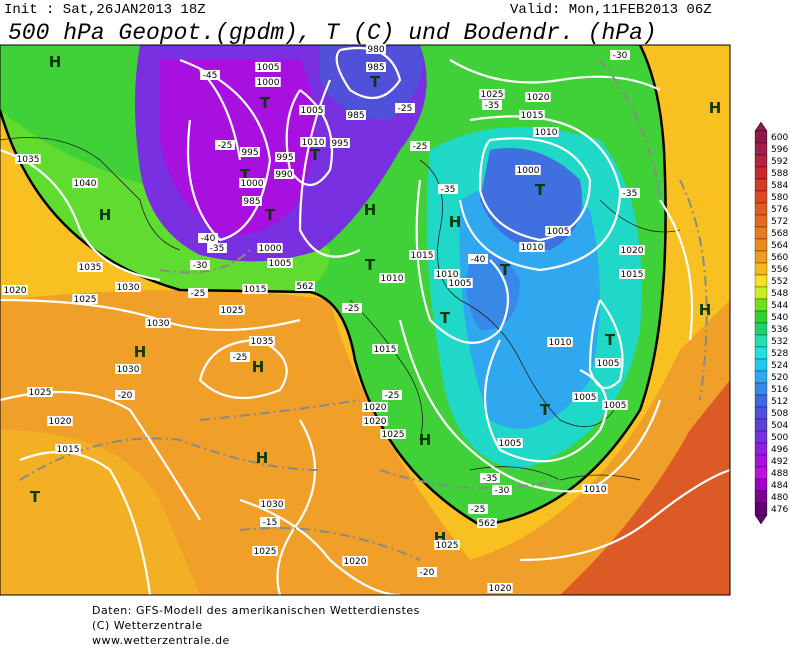  Describe the element at coordinates (761, 126) in the screenshot. I see `colorbar-cap-top` at that location.